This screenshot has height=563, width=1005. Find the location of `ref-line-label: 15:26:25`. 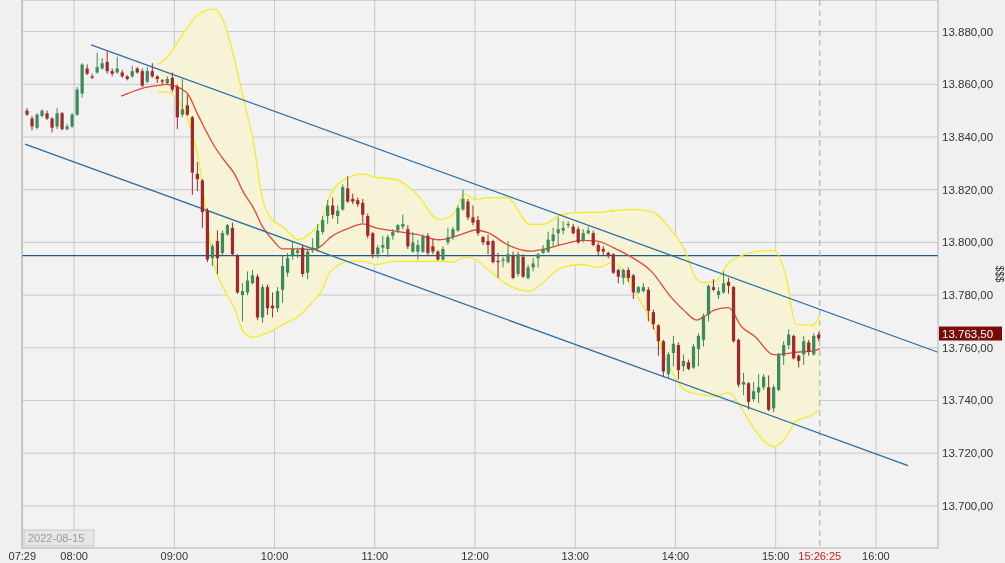

ref-line-label: 15:26:25 is located at coordinates (820, 556).